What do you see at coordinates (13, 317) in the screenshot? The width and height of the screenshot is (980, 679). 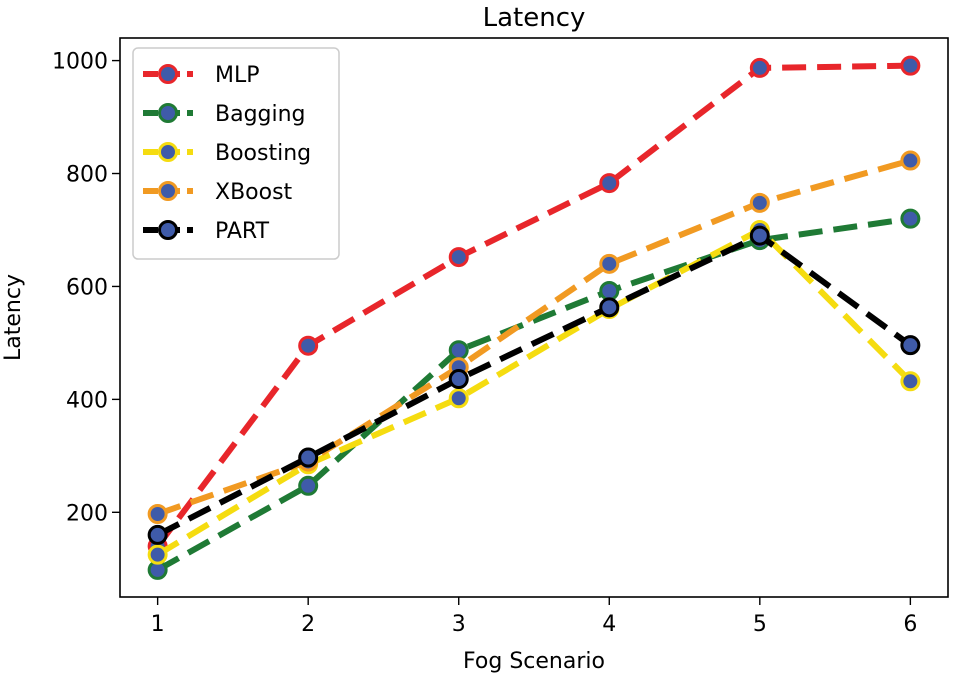 I see `y-axis-label: Latency` at bounding box center [13, 317].